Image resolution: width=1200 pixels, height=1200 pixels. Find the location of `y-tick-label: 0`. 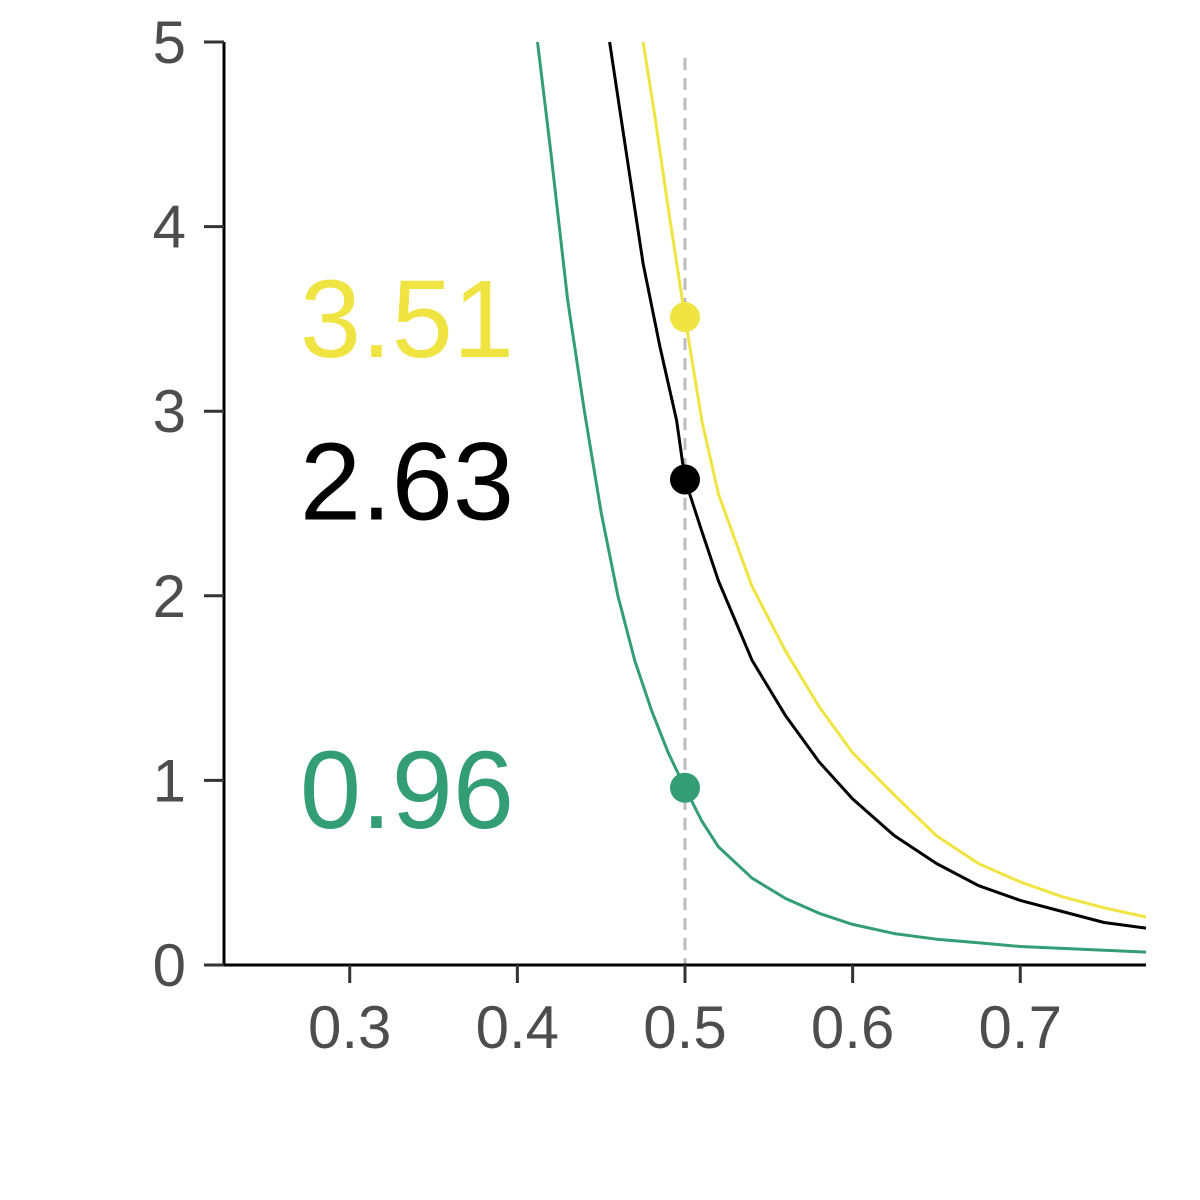

y-tick-label: 0 is located at coordinates (169, 965).